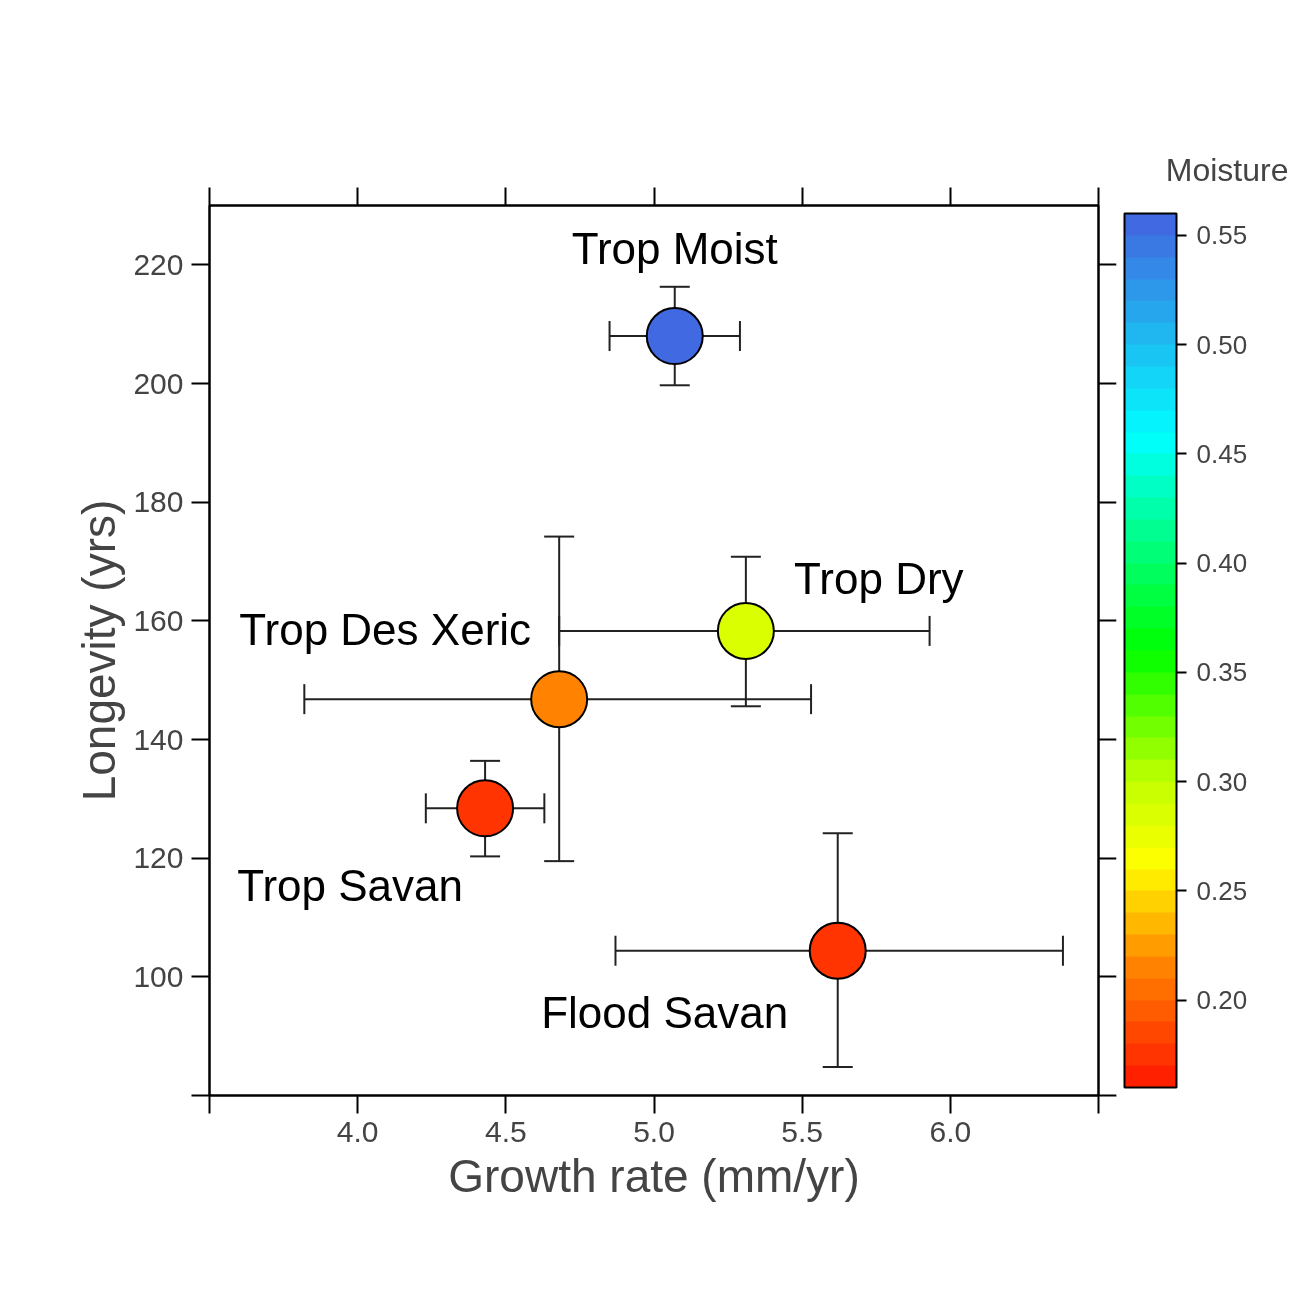  What do you see at coordinates (665, 1013) in the screenshot?
I see `annotation: Flood Savan` at bounding box center [665, 1013].